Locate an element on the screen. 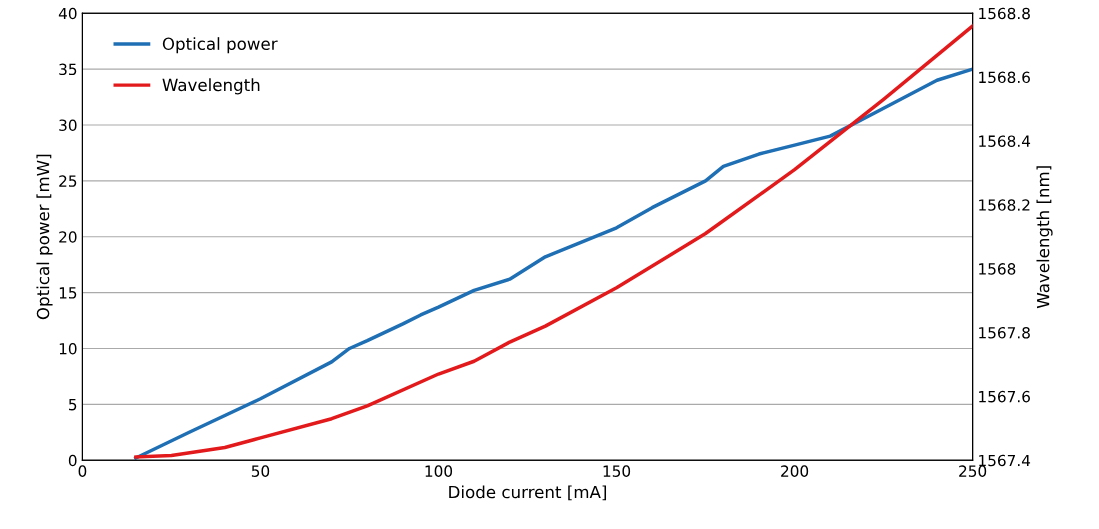 This screenshot has height=529, width=1099. y-tick-label: 30 is located at coordinates (68, 125).